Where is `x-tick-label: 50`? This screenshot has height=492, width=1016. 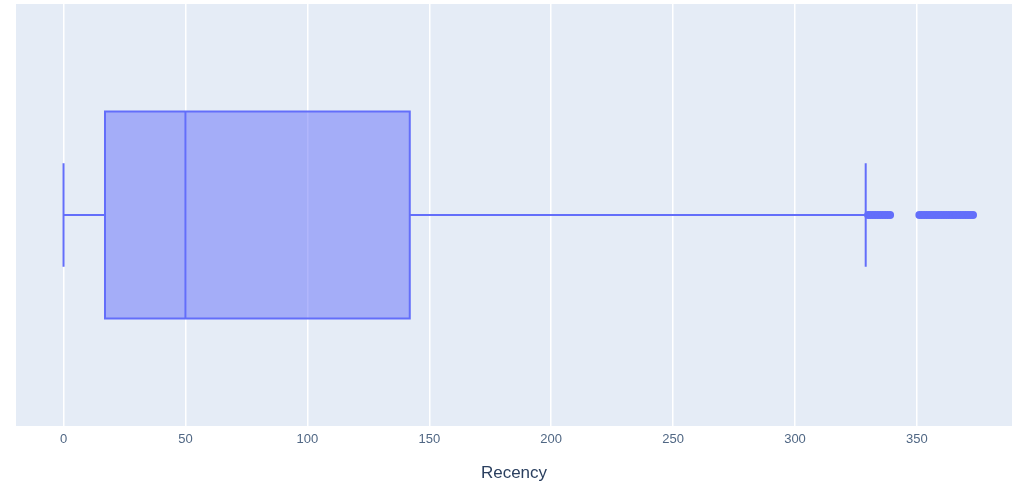
x-tick-label: 50 is located at coordinates (185, 439).